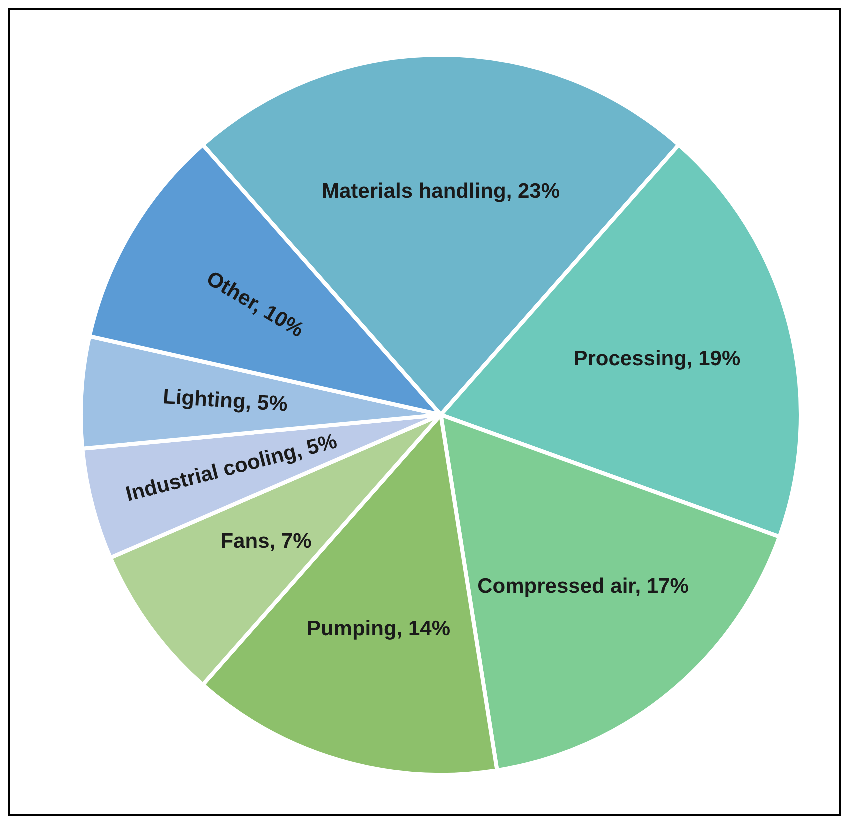 Image resolution: width=849 pixels, height=818 pixels. Describe the element at coordinates (441, 190) in the screenshot. I see `slice-label: Materials handling, 23%` at that location.